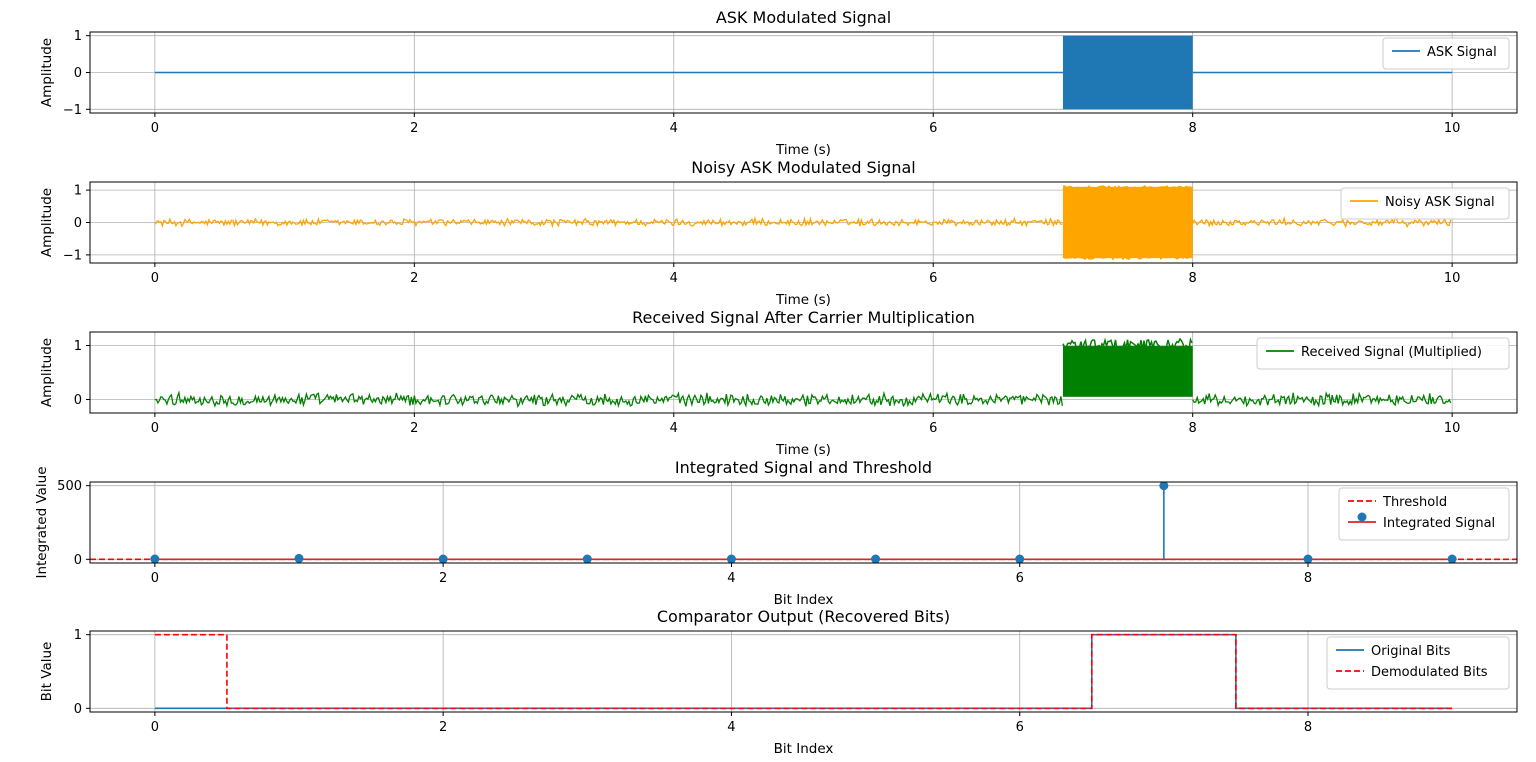  Describe the element at coordinates (1127, 371) in the screenshot. I see `rectified-band` at that location.